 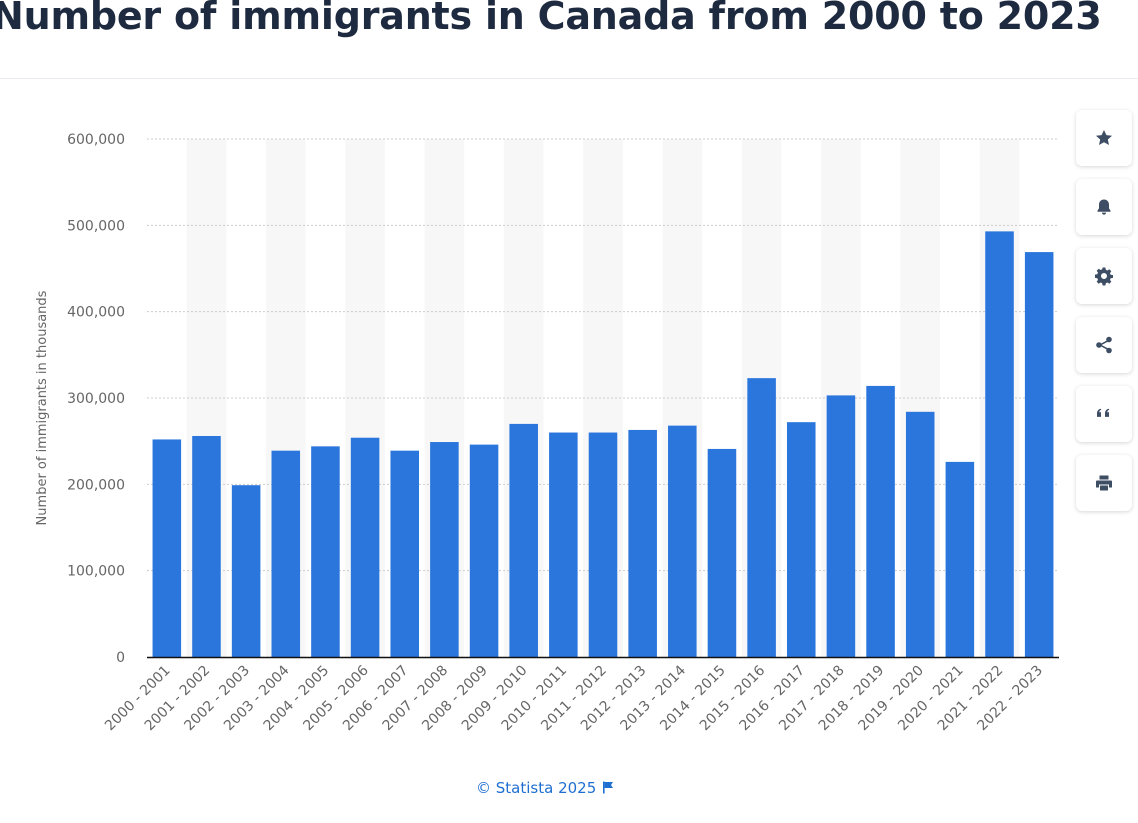 I want to click on y-tick-label: 100,000, so click(x=96, y=572).